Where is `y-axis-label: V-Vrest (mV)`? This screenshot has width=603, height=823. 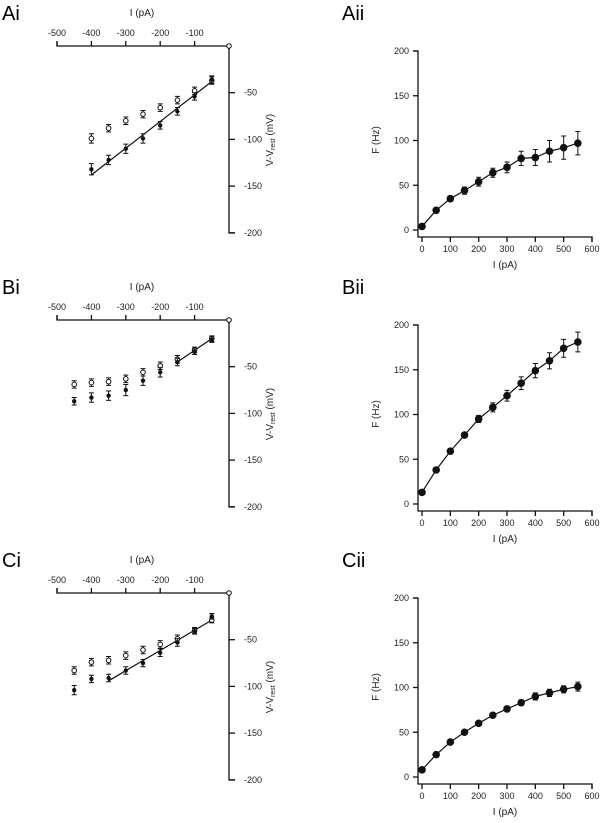
y-axis-label: V-Vrest (mV) is located at coordinates (271, 140).